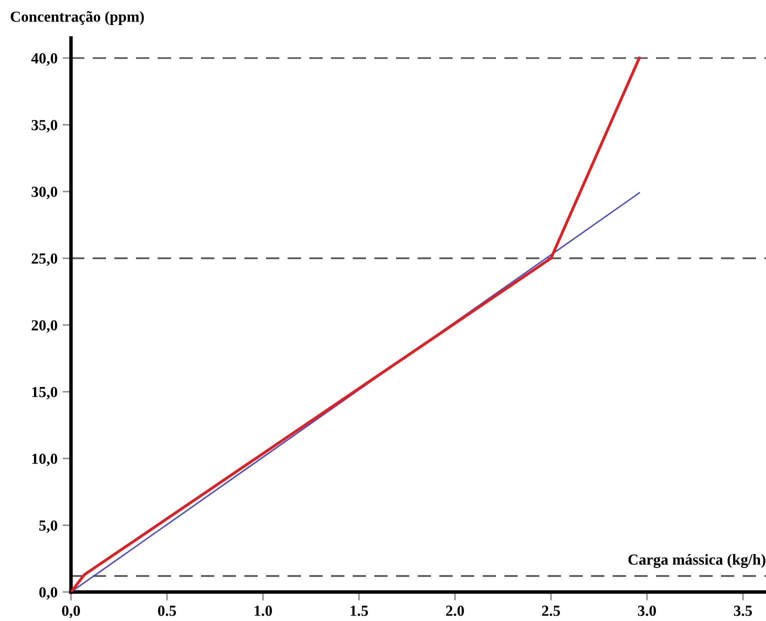  What do you see at coordinates (45, 393) in the screenshot?
I see `y-tick-label: 15,0` at bounding box center [45, 393].